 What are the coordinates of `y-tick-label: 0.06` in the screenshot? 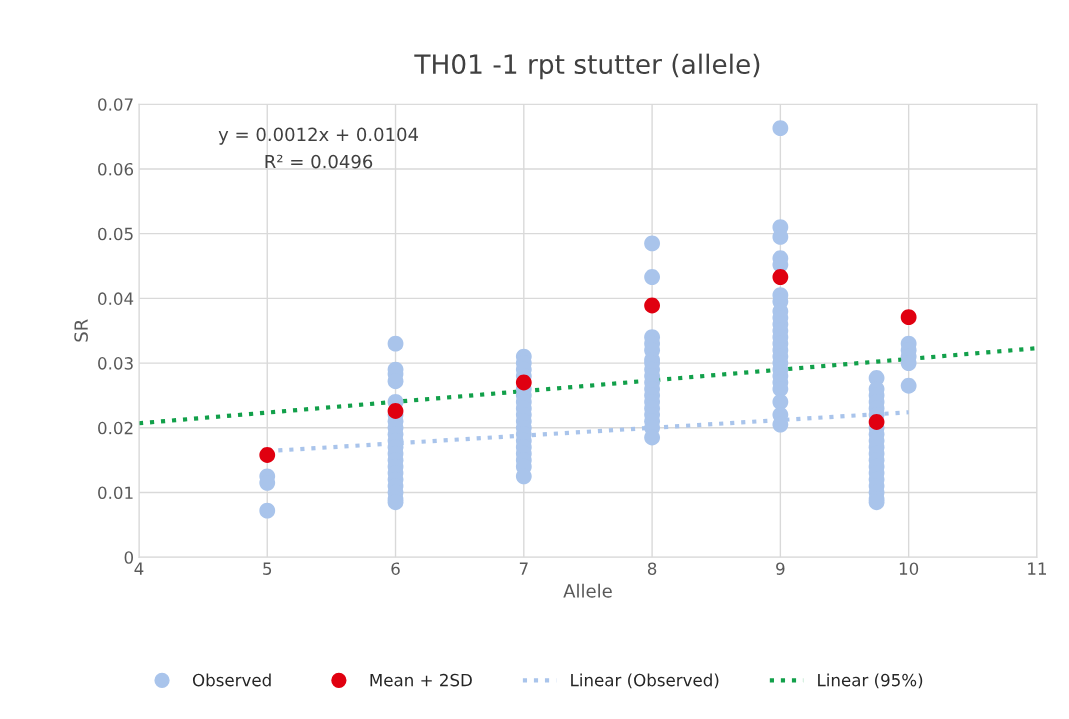 It's located at (116, 169).